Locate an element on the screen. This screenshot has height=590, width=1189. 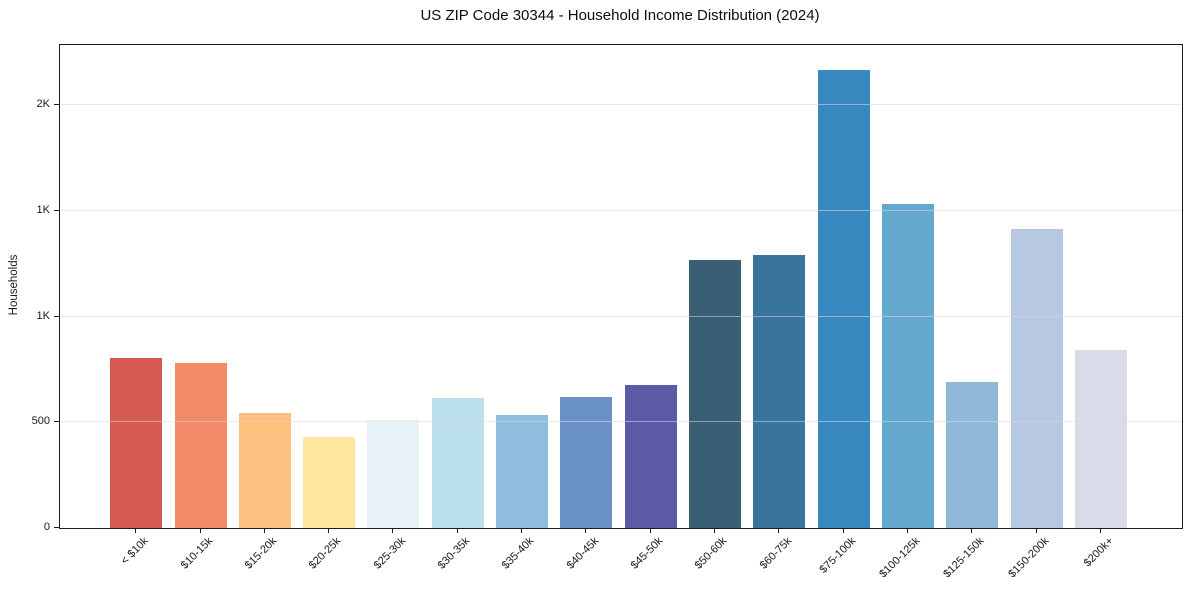
bar-60-75k is located at coordinates (779, 391).